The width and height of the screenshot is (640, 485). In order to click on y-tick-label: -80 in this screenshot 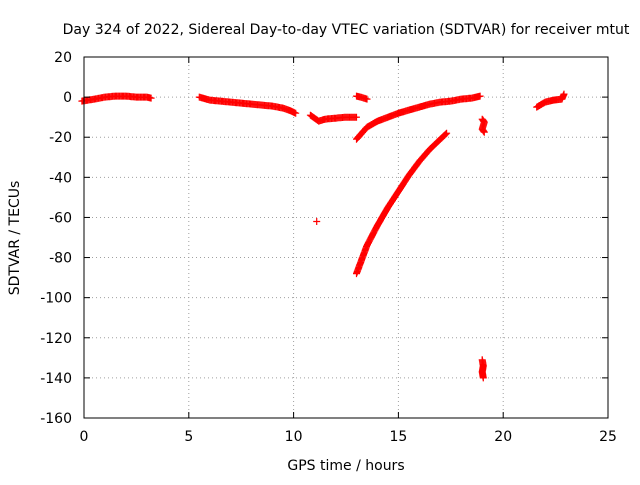, I will do `click(60, 259)`.